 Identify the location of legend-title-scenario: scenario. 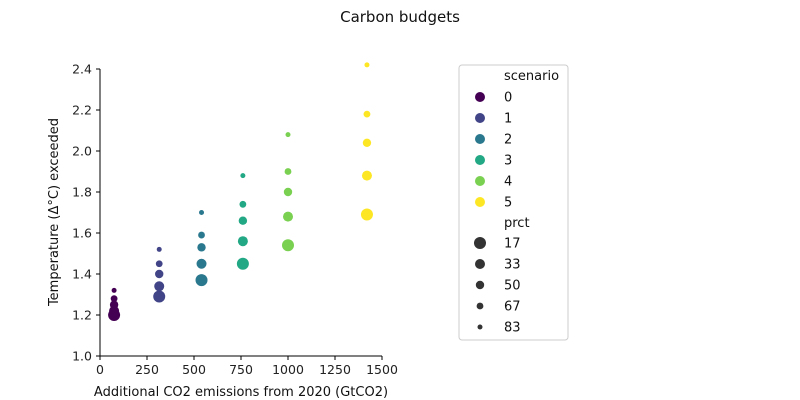
(531, 76).